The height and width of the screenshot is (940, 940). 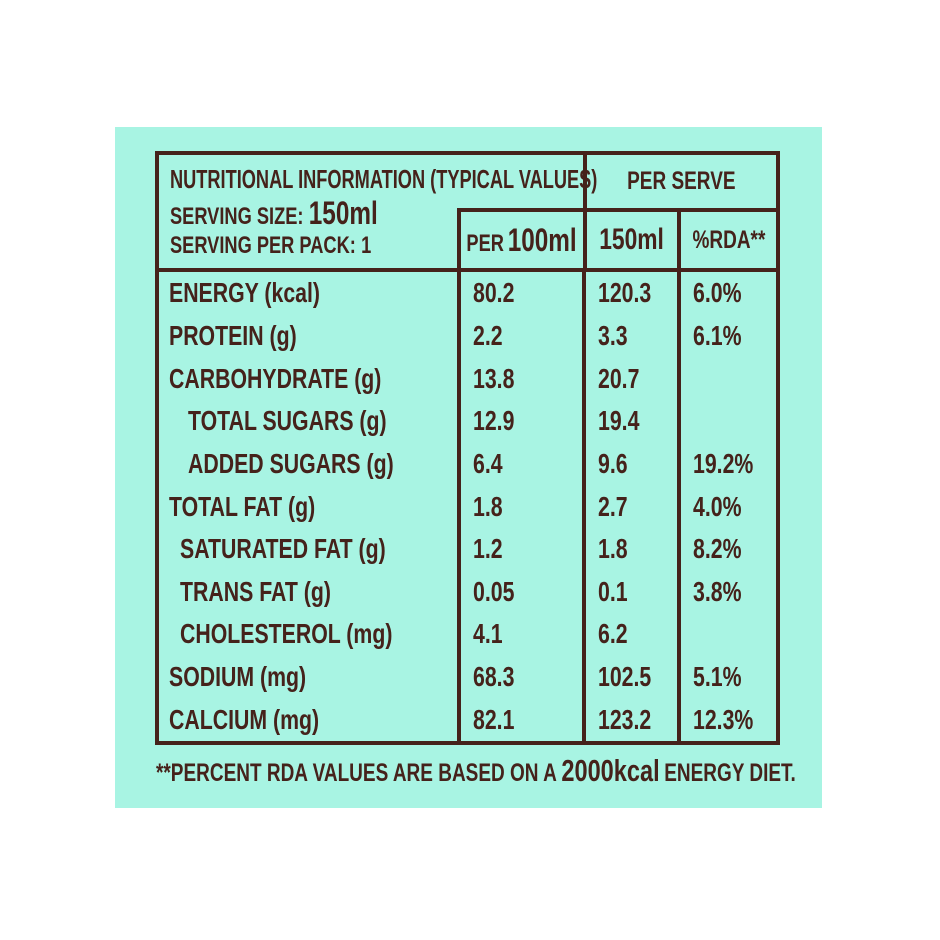 What do you see at coordinates (625, 677) in the screenshot?
I see `row-per150-value: 102.5` at bounding box center [625, 677].